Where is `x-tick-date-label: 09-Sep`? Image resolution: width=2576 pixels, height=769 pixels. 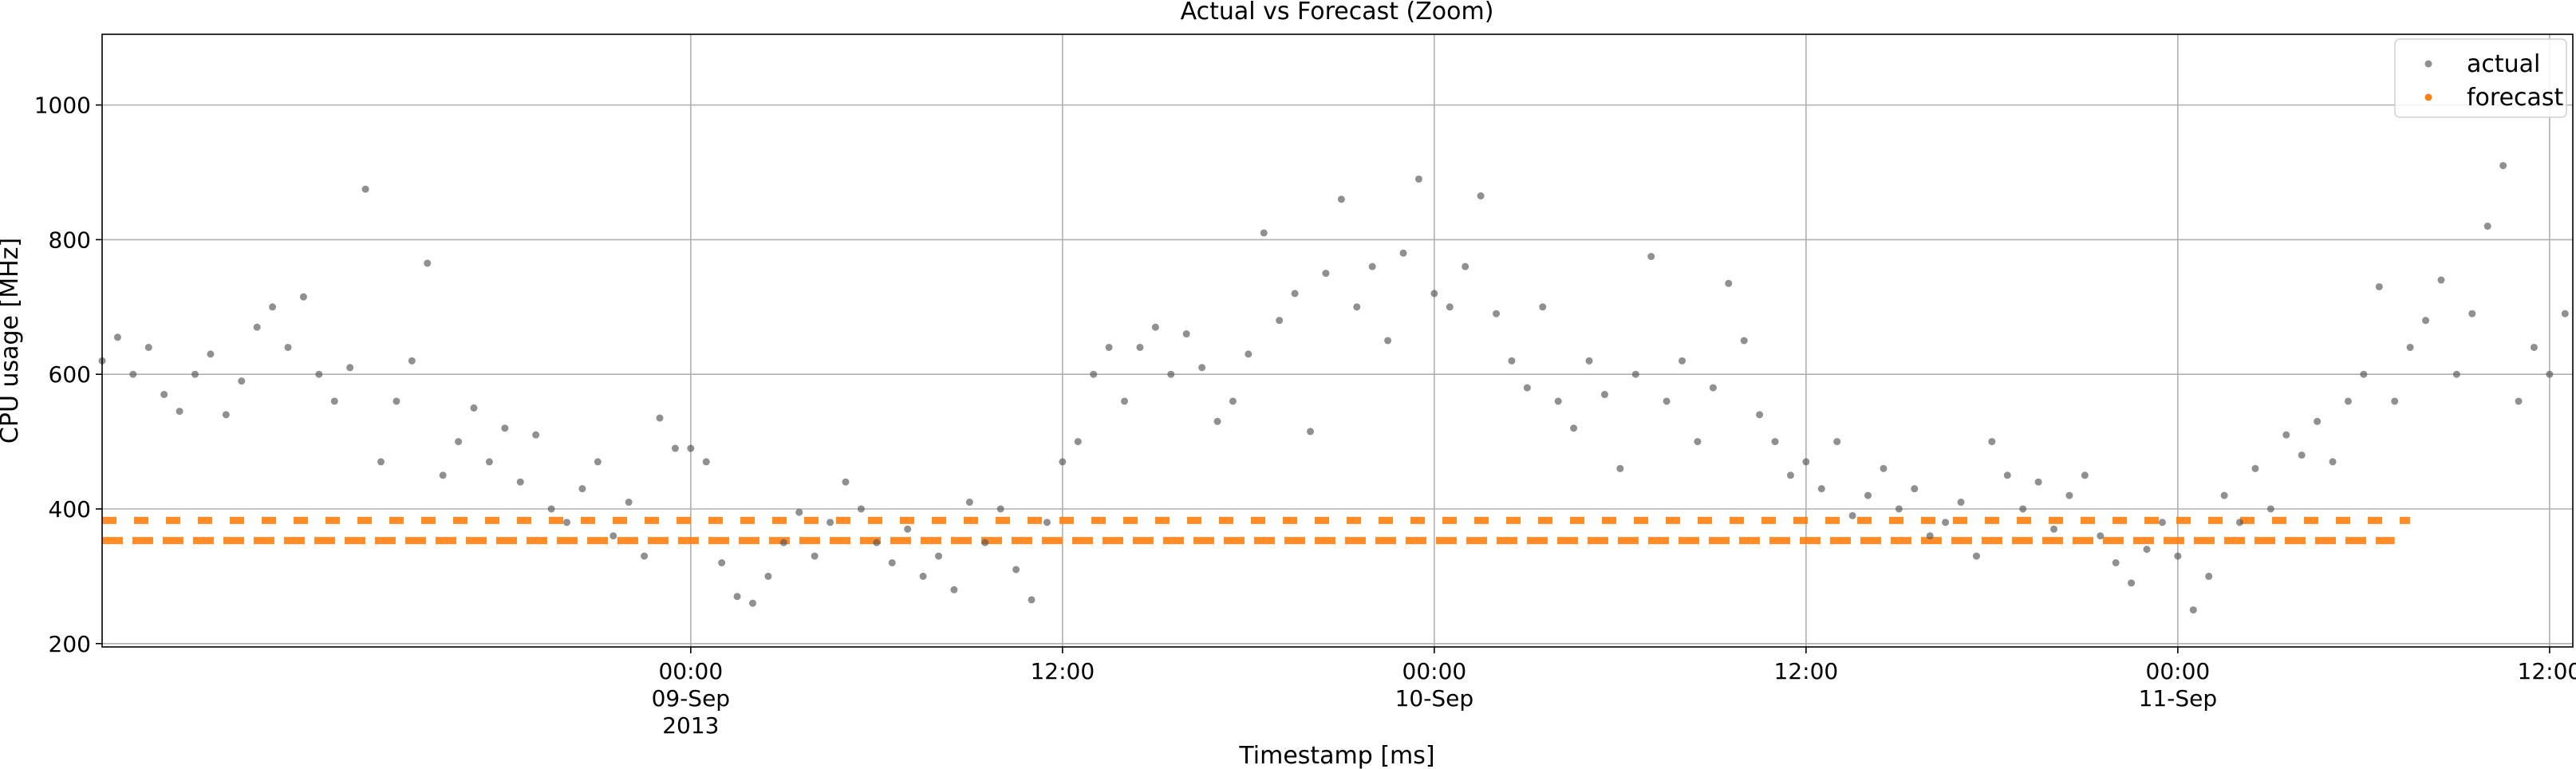 x-tick-date-label: 09-Sep is located at coordinates (691, 699).